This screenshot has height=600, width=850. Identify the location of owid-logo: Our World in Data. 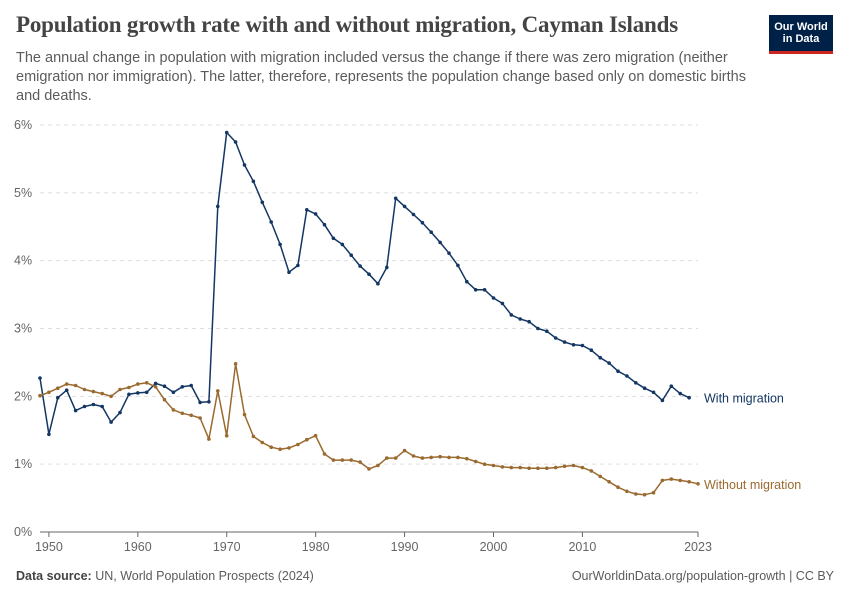
(801, 34).